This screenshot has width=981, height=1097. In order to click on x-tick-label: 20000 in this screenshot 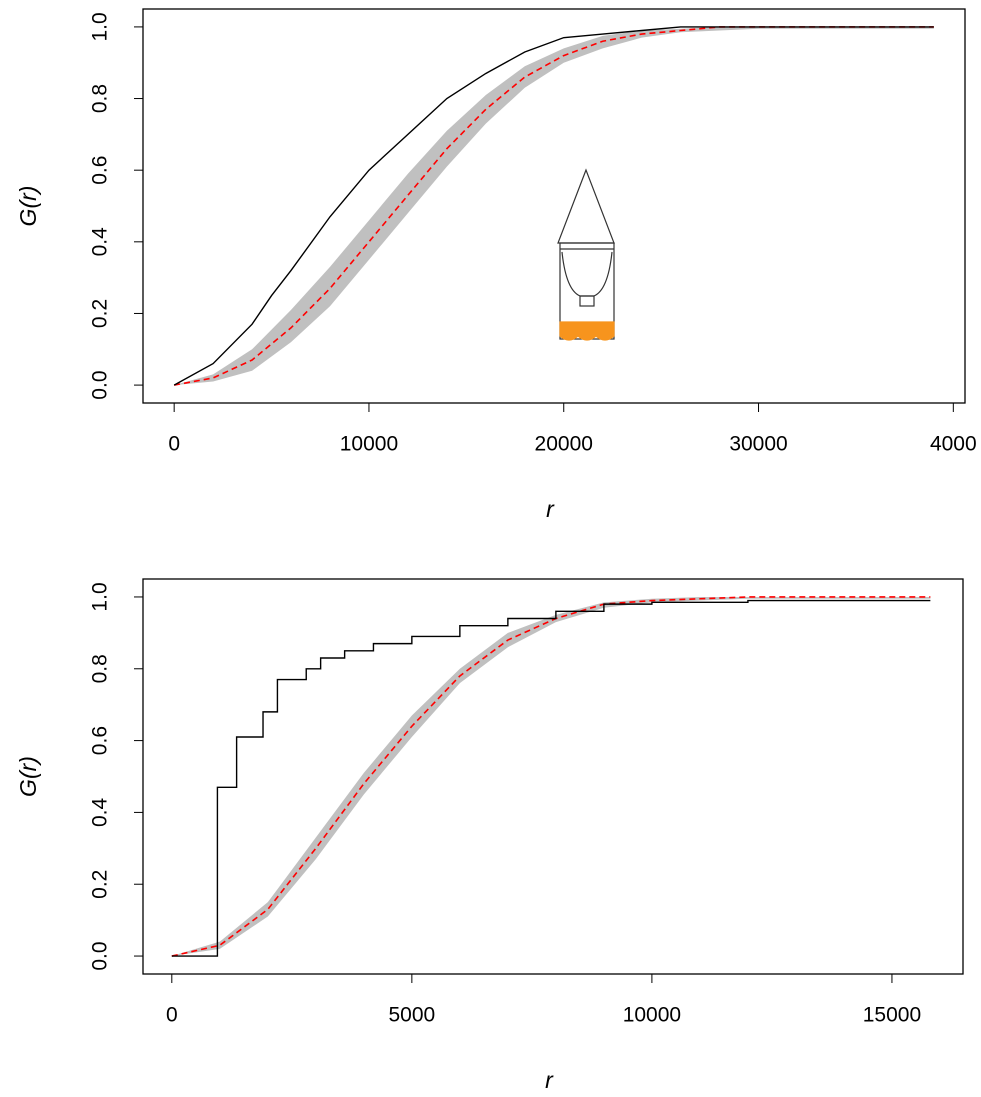, I will do `click(564, 444)`.